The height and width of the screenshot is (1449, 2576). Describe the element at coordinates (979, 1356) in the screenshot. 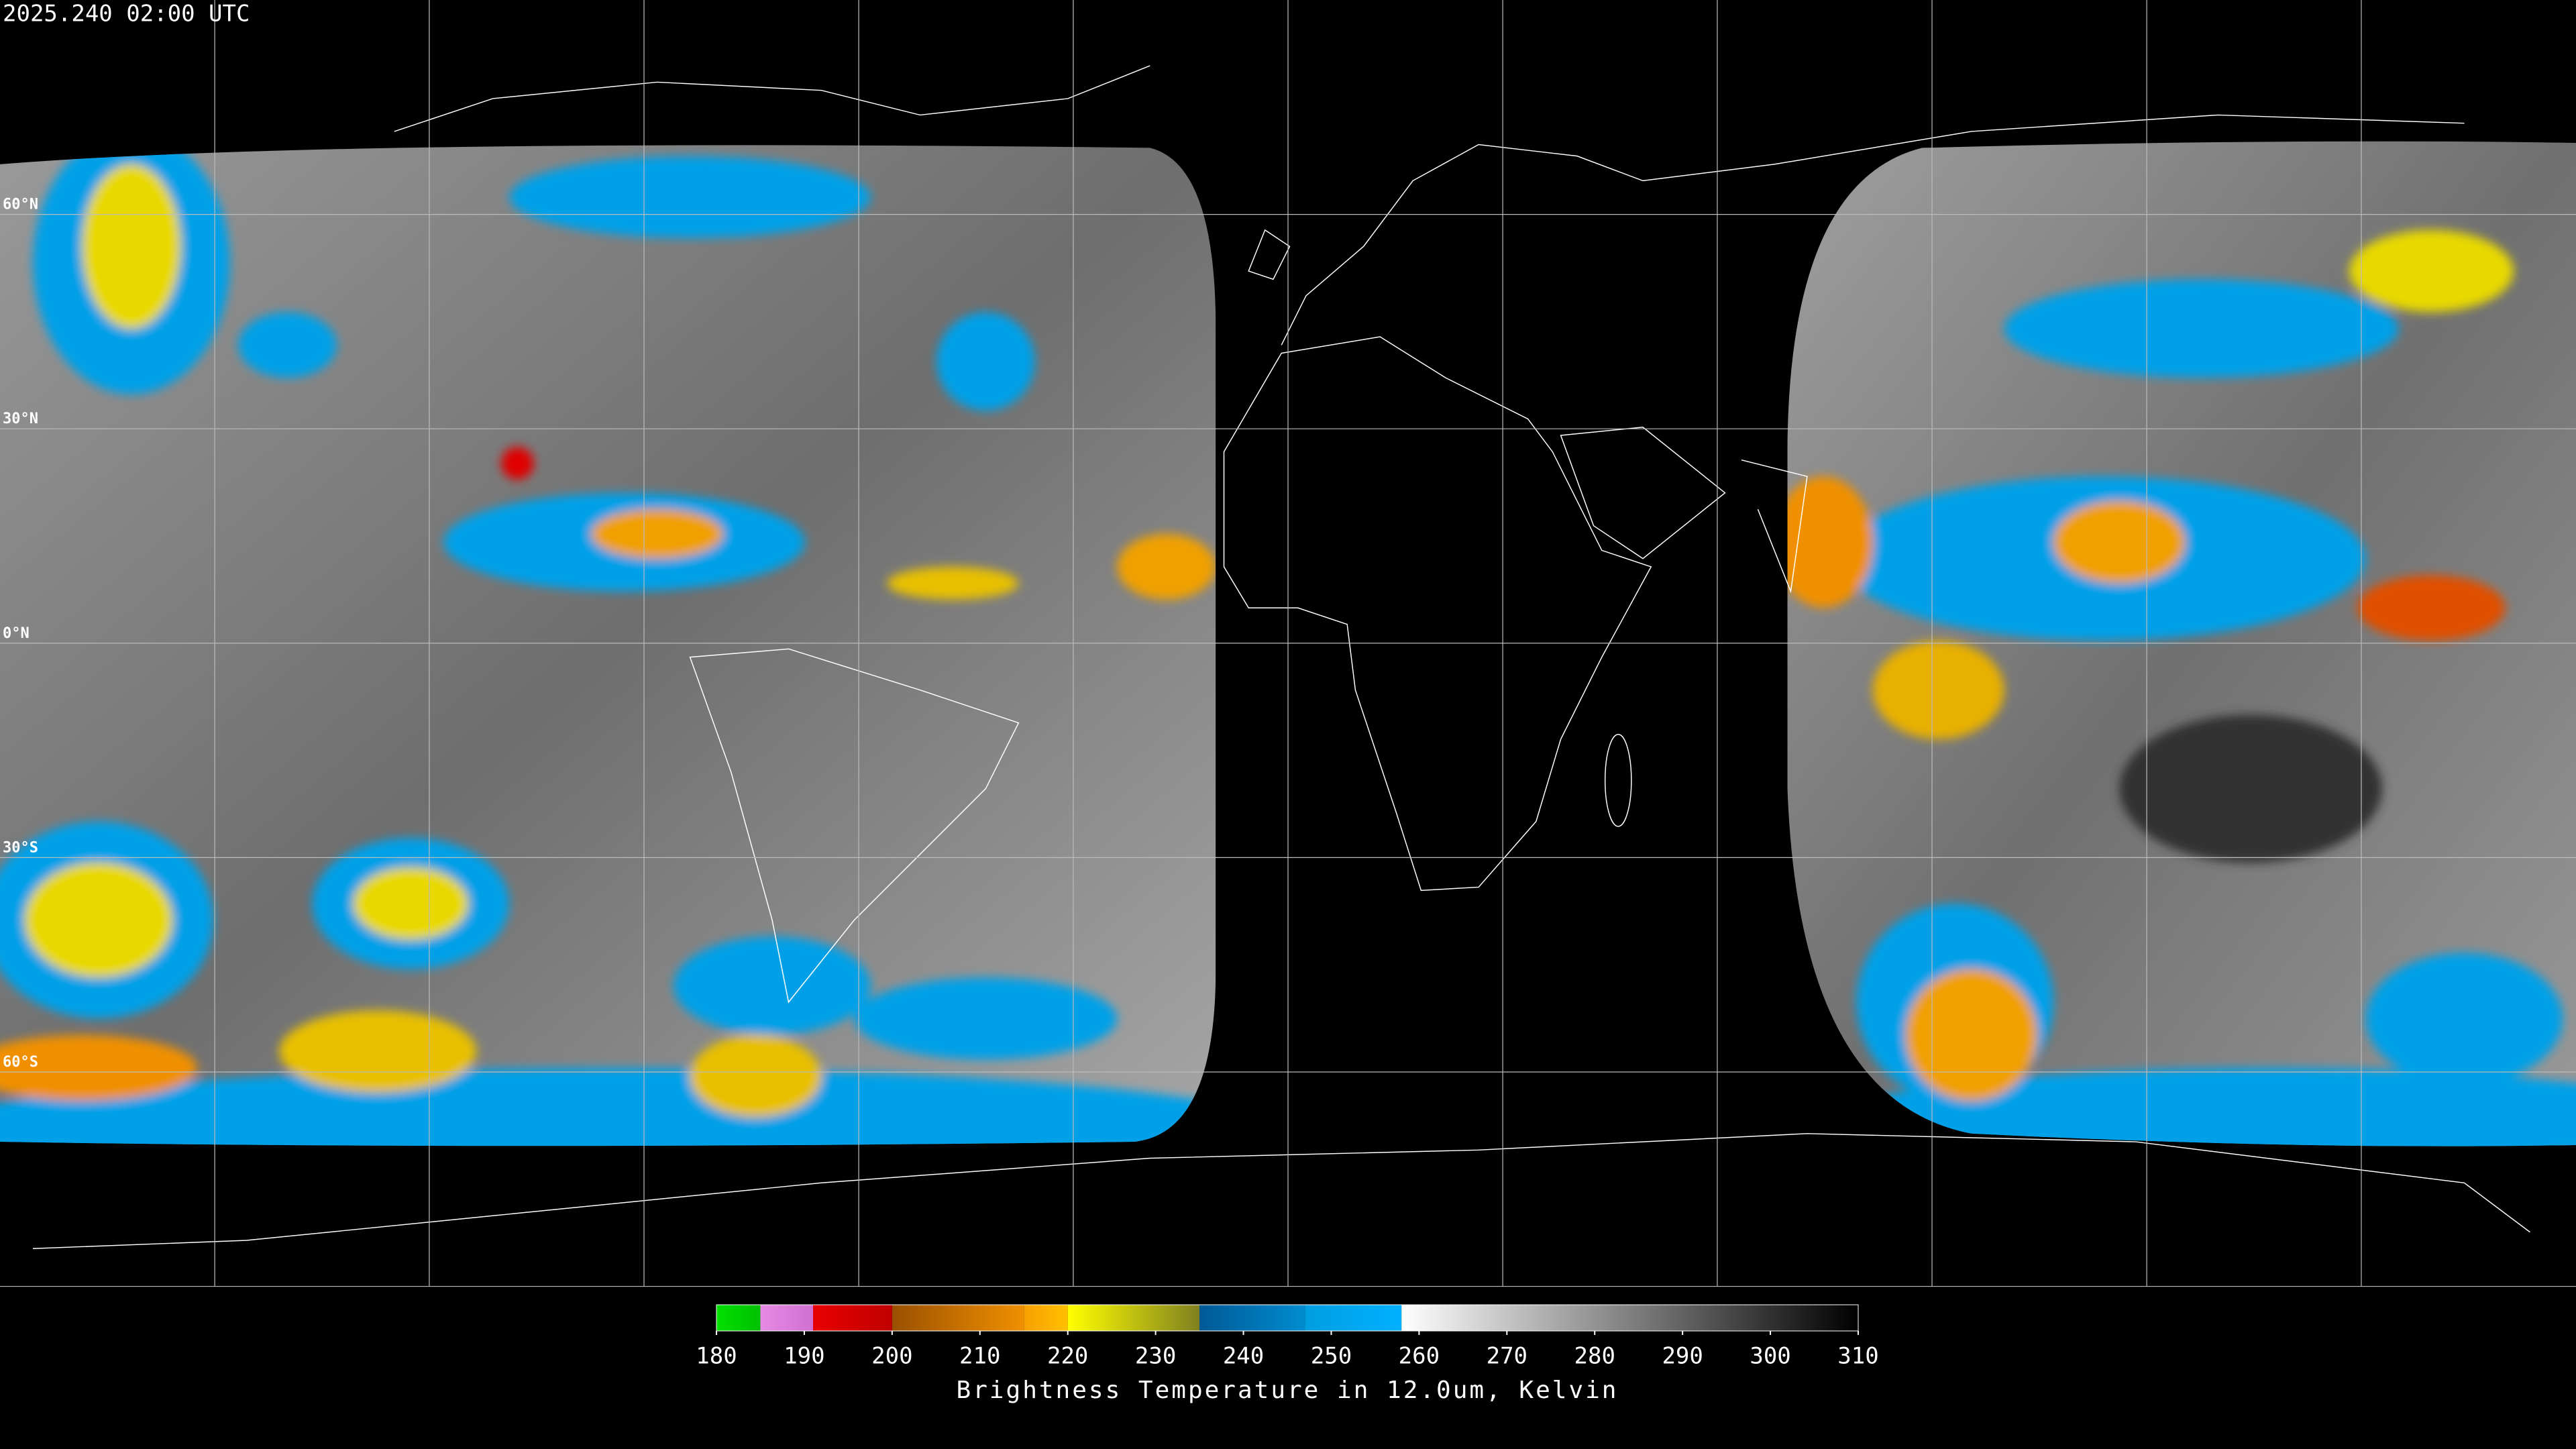

I see `colorbar-tick-label: 210` at that location.